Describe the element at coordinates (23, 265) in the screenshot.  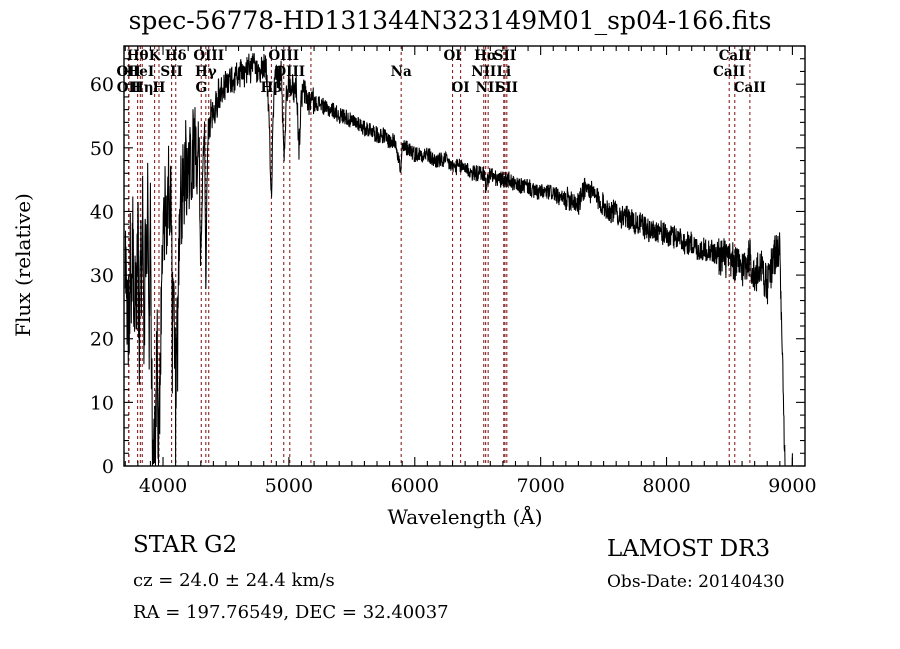
I see `y-axis-label: Flux (relative)` at that location.